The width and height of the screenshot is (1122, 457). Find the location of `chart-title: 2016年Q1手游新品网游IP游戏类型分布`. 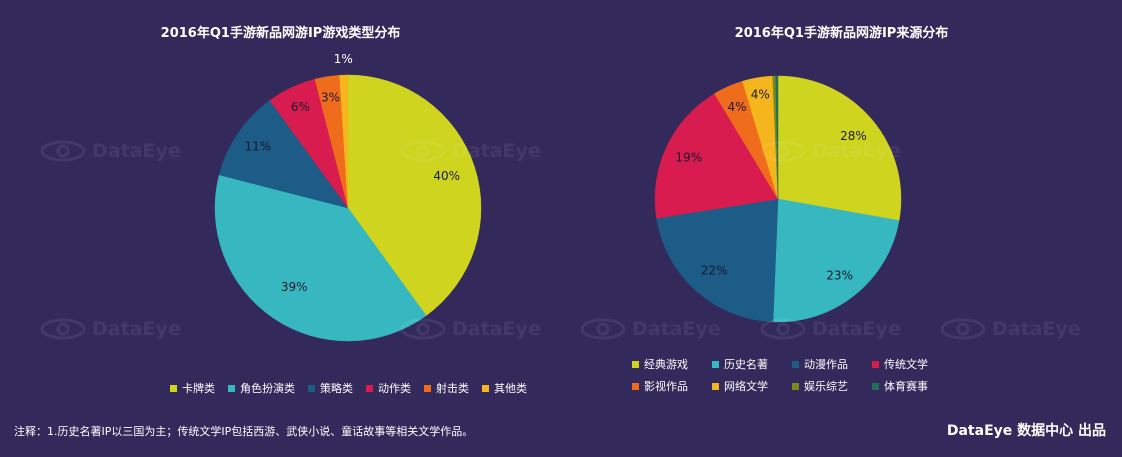

chart-title: 2016年Q1手游新品网游IP游戏类型分布 is located at coordinates (280, 33).